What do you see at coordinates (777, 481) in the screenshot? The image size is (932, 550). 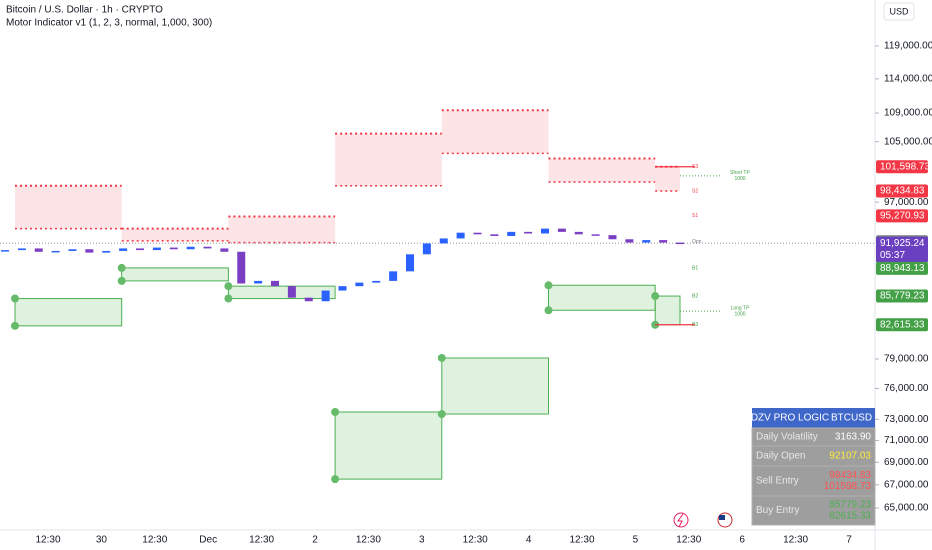 I see `table-row-label: Sell Entry` at bounding box center [777, 481].